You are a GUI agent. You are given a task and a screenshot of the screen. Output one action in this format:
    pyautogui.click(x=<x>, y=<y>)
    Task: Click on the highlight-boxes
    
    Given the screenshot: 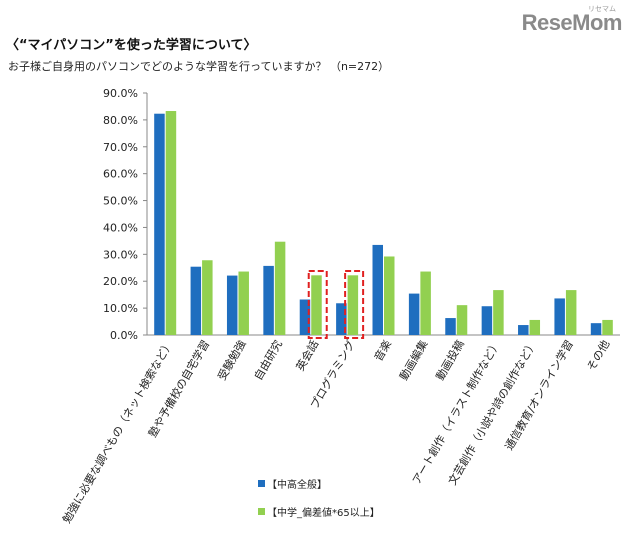 What is the action you would take?
    pyautogui.click(x=336, y=304)
    